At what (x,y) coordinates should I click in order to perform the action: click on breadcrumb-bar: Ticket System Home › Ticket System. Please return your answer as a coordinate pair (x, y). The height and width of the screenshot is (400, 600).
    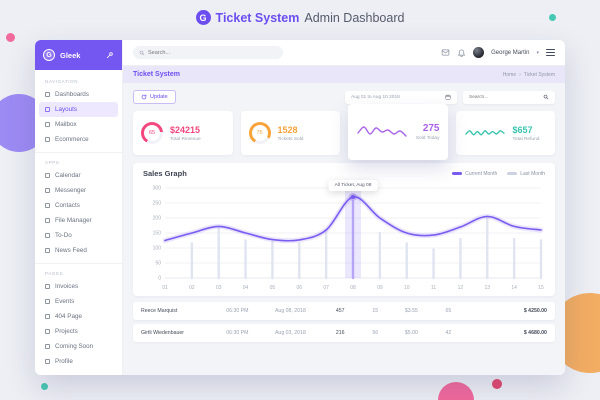
    Looking at the image, I should click on (344, 74).